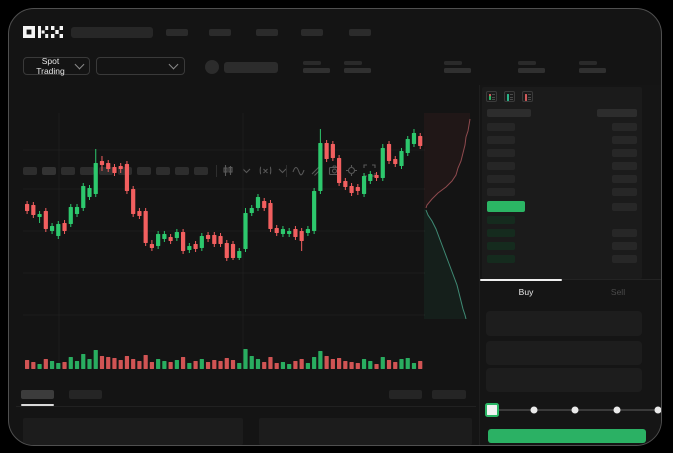 Image resolution: width=673 pixels, height=453 pixels. What do you see at coordinates (562, 113) in the screenshot?
I see `order-book-row-header` at bounding box center [562, 113].